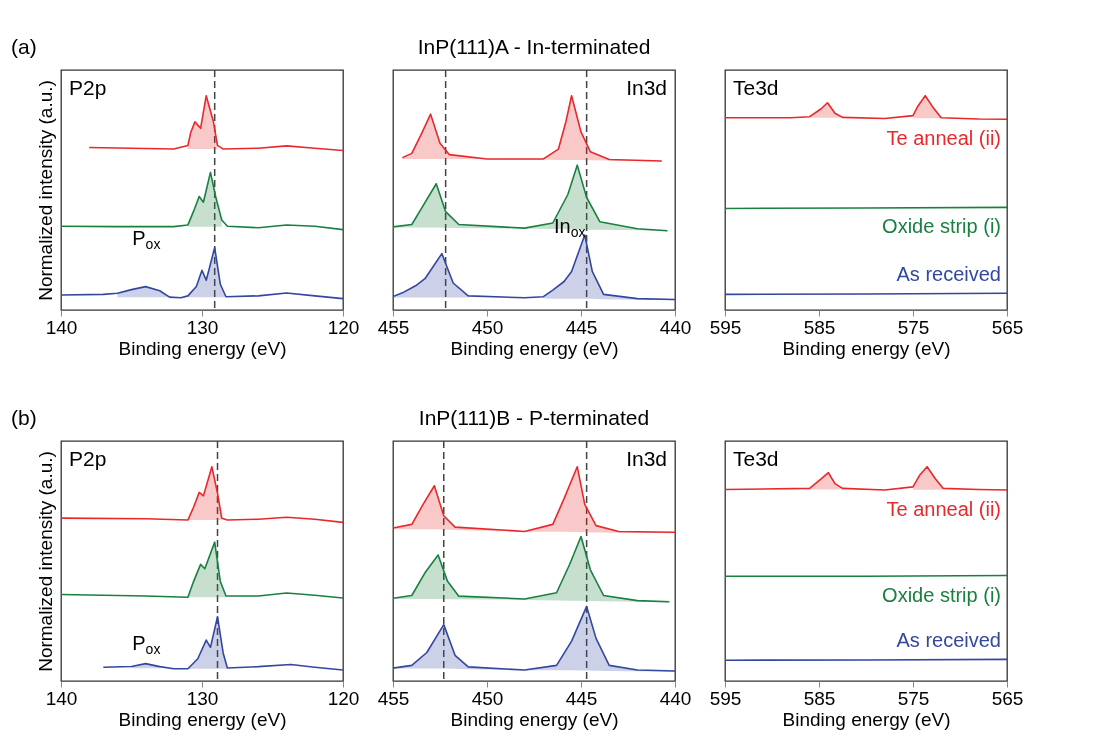  Describe the element at coordinates (24, 46) in the screenshot. I see `chart-title: (a)` at that location.